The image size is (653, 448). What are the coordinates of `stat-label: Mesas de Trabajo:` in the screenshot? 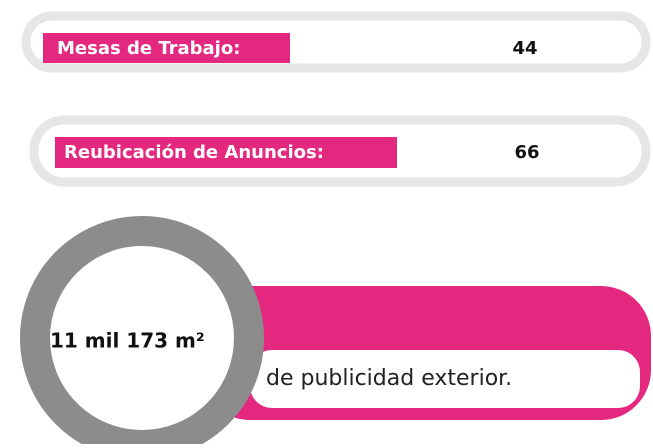 It's located at (148, 48).